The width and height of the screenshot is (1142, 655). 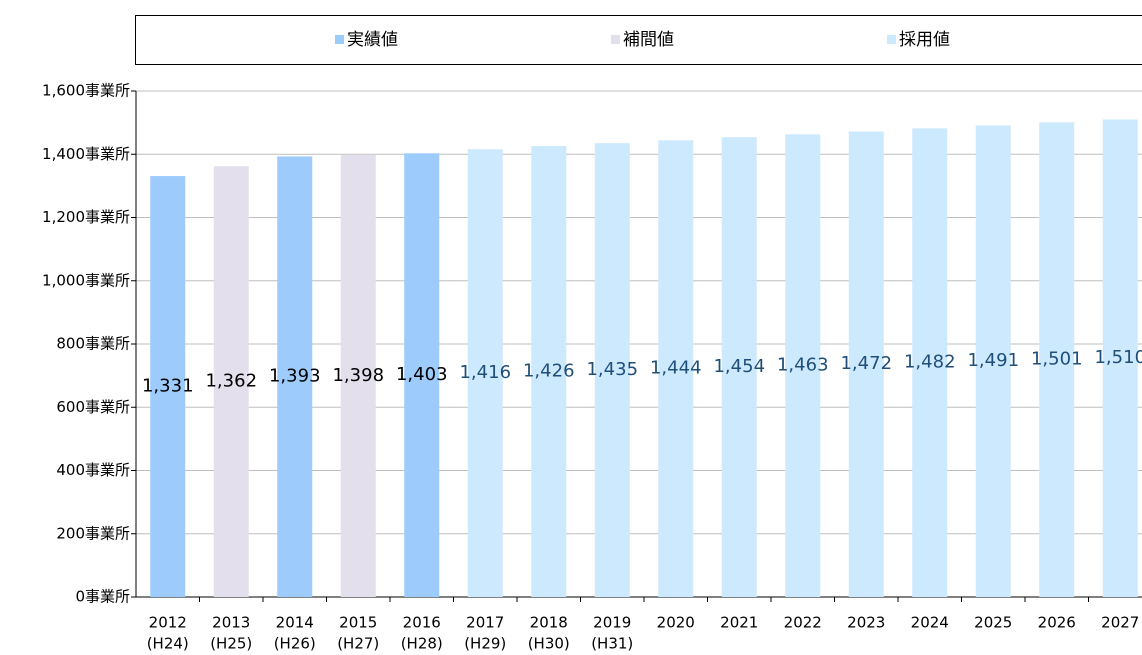 What do you see at coordinates (358, 623) in the screenshot?
I see `x-tick-label: 2015` at bounding box center [358, 623].